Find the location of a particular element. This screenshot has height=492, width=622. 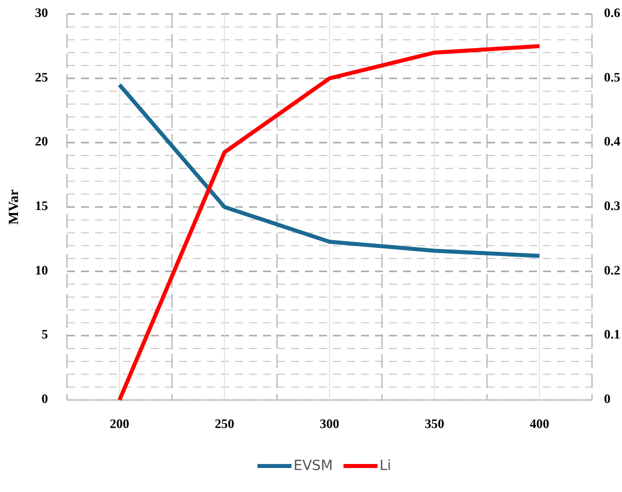

y2-tick-label: 0.6 is located at coordinates (612, 12).